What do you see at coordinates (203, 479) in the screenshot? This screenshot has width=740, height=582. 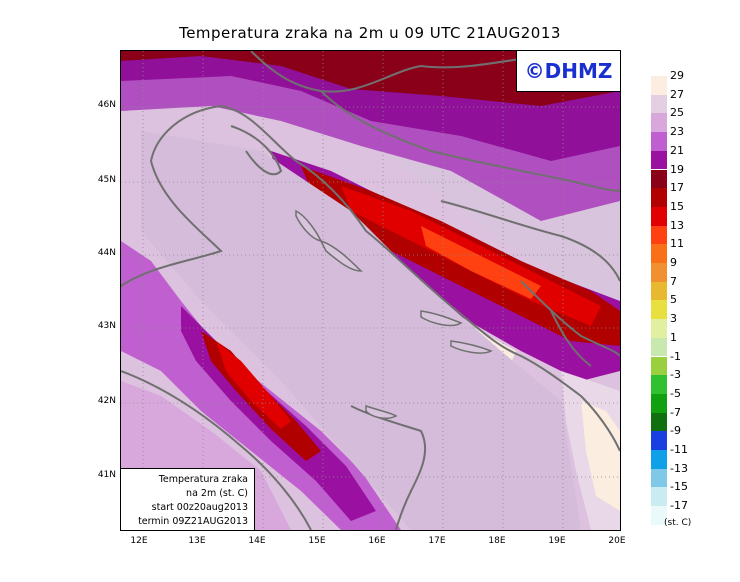 I see `info-variable: Temperatura zraka` at bounding box center [203, 479].